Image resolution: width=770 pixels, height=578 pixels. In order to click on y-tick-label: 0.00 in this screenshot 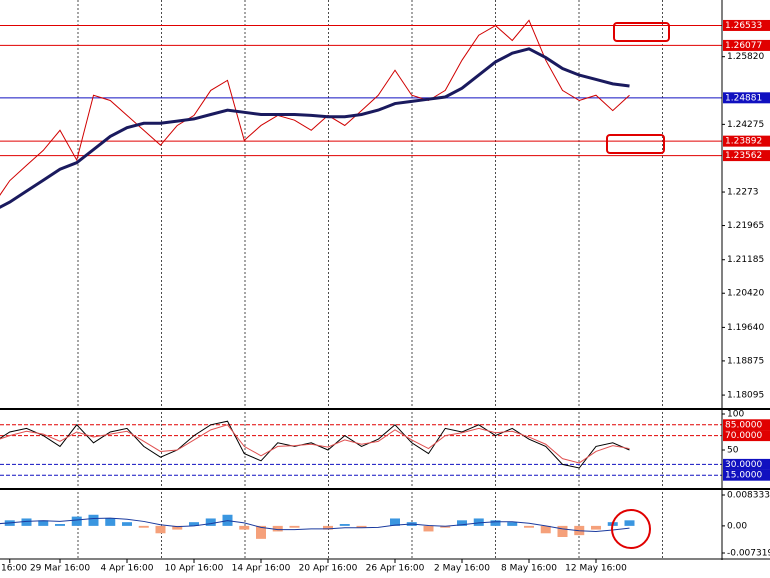, I will do `click(737, 526)`.